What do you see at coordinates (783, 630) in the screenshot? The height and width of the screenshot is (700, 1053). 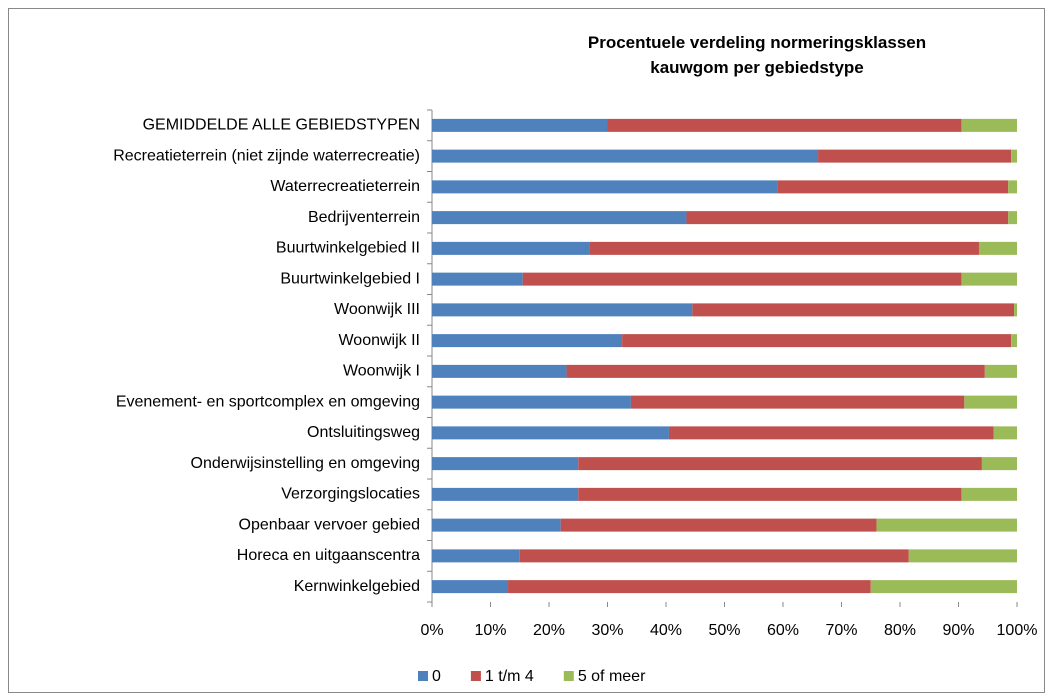 I see `x-tick-label: 60%` at bounding box center [783, 630].